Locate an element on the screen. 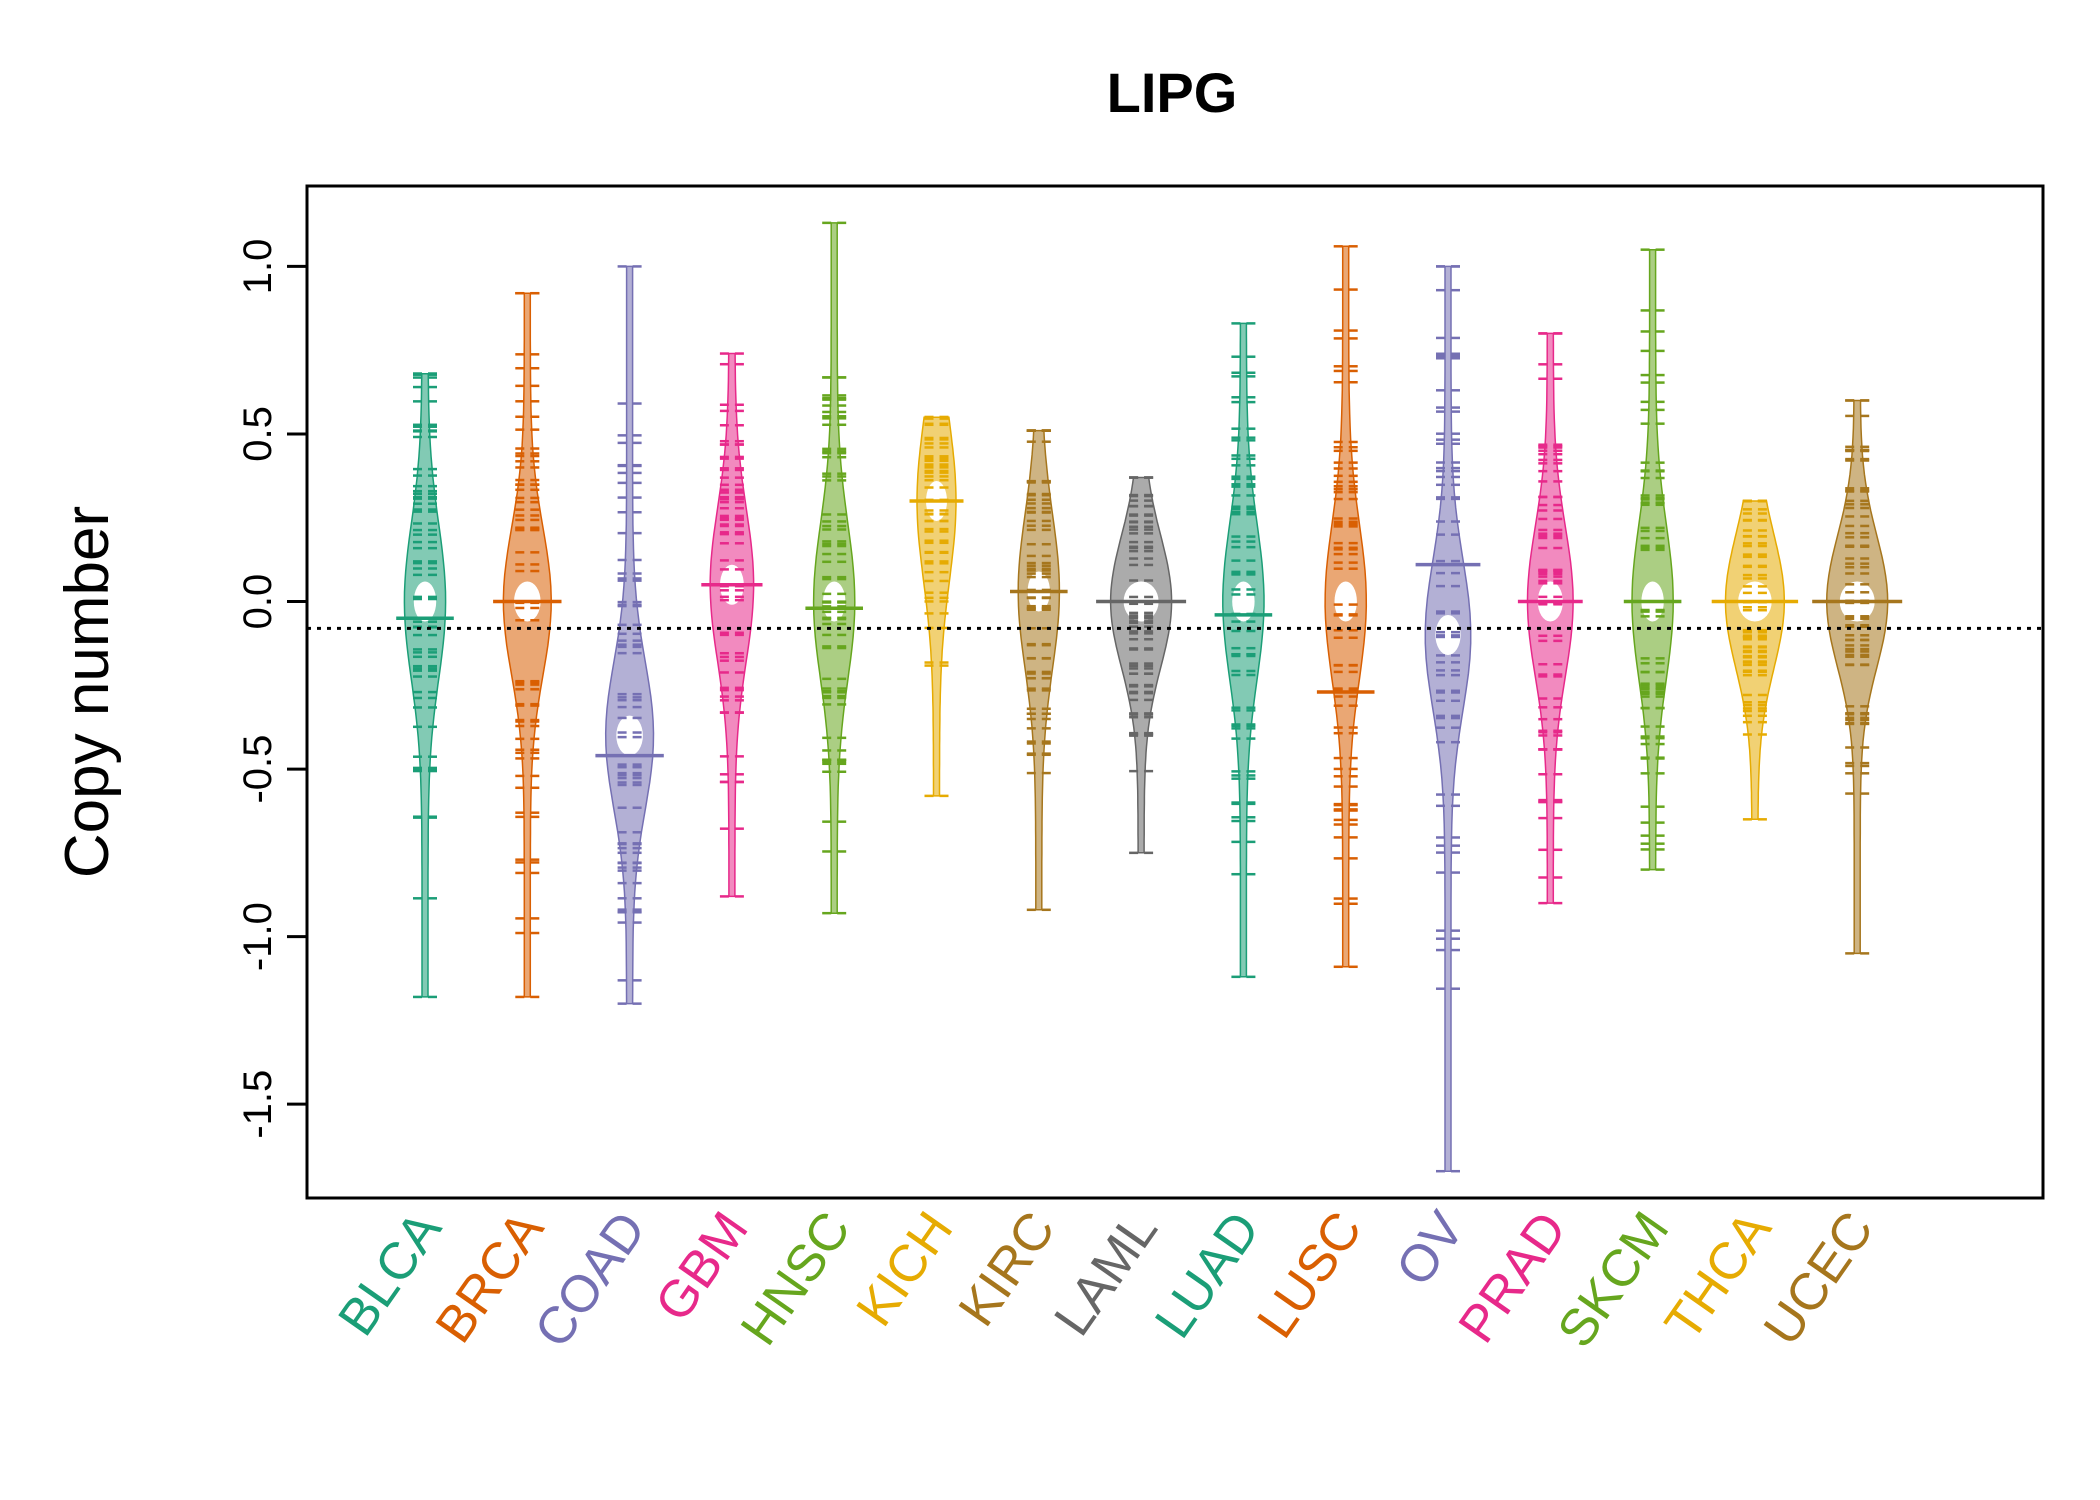 This screenshot has height=1500, width=2100. bean-thca is located at coordinates (1755, 660).